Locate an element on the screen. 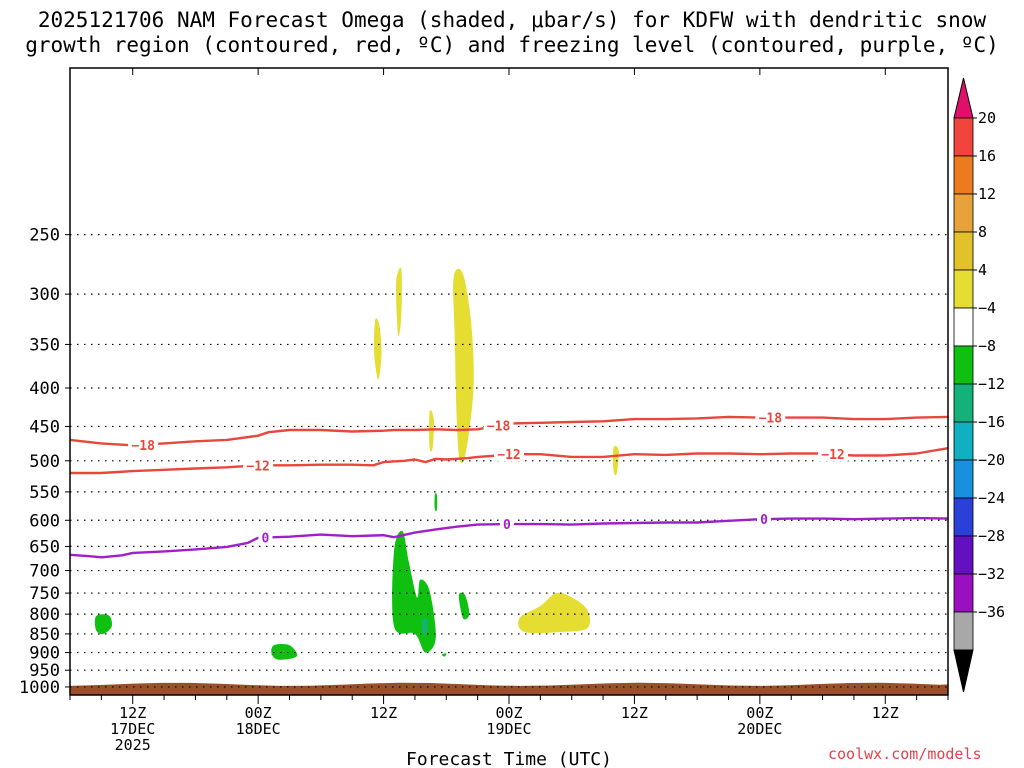 The width and height of the screenshot is (1024, 768). y-tick-label-750: 750 is located at coordinates (44, 594).